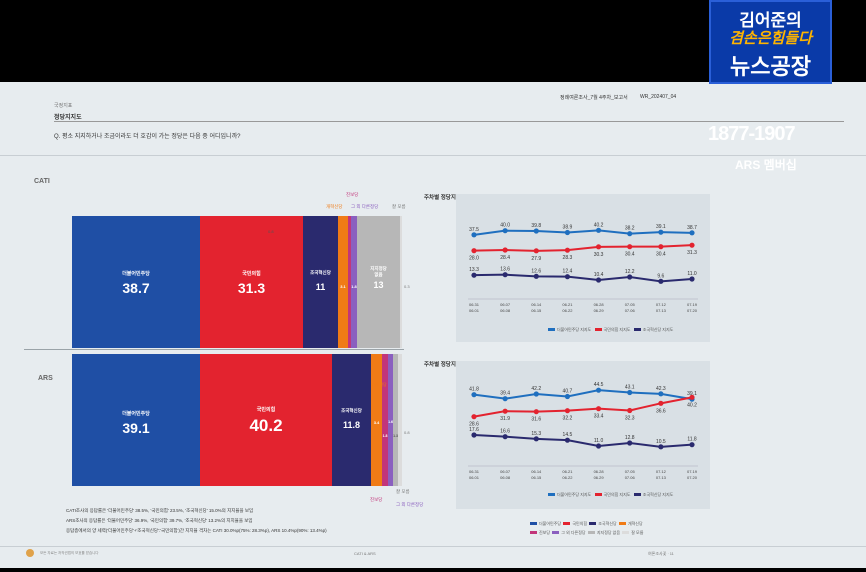  Describe the element at coordinates (474, 230) in the screenshot. I see `cati-label-dem: 37.5` at that location.